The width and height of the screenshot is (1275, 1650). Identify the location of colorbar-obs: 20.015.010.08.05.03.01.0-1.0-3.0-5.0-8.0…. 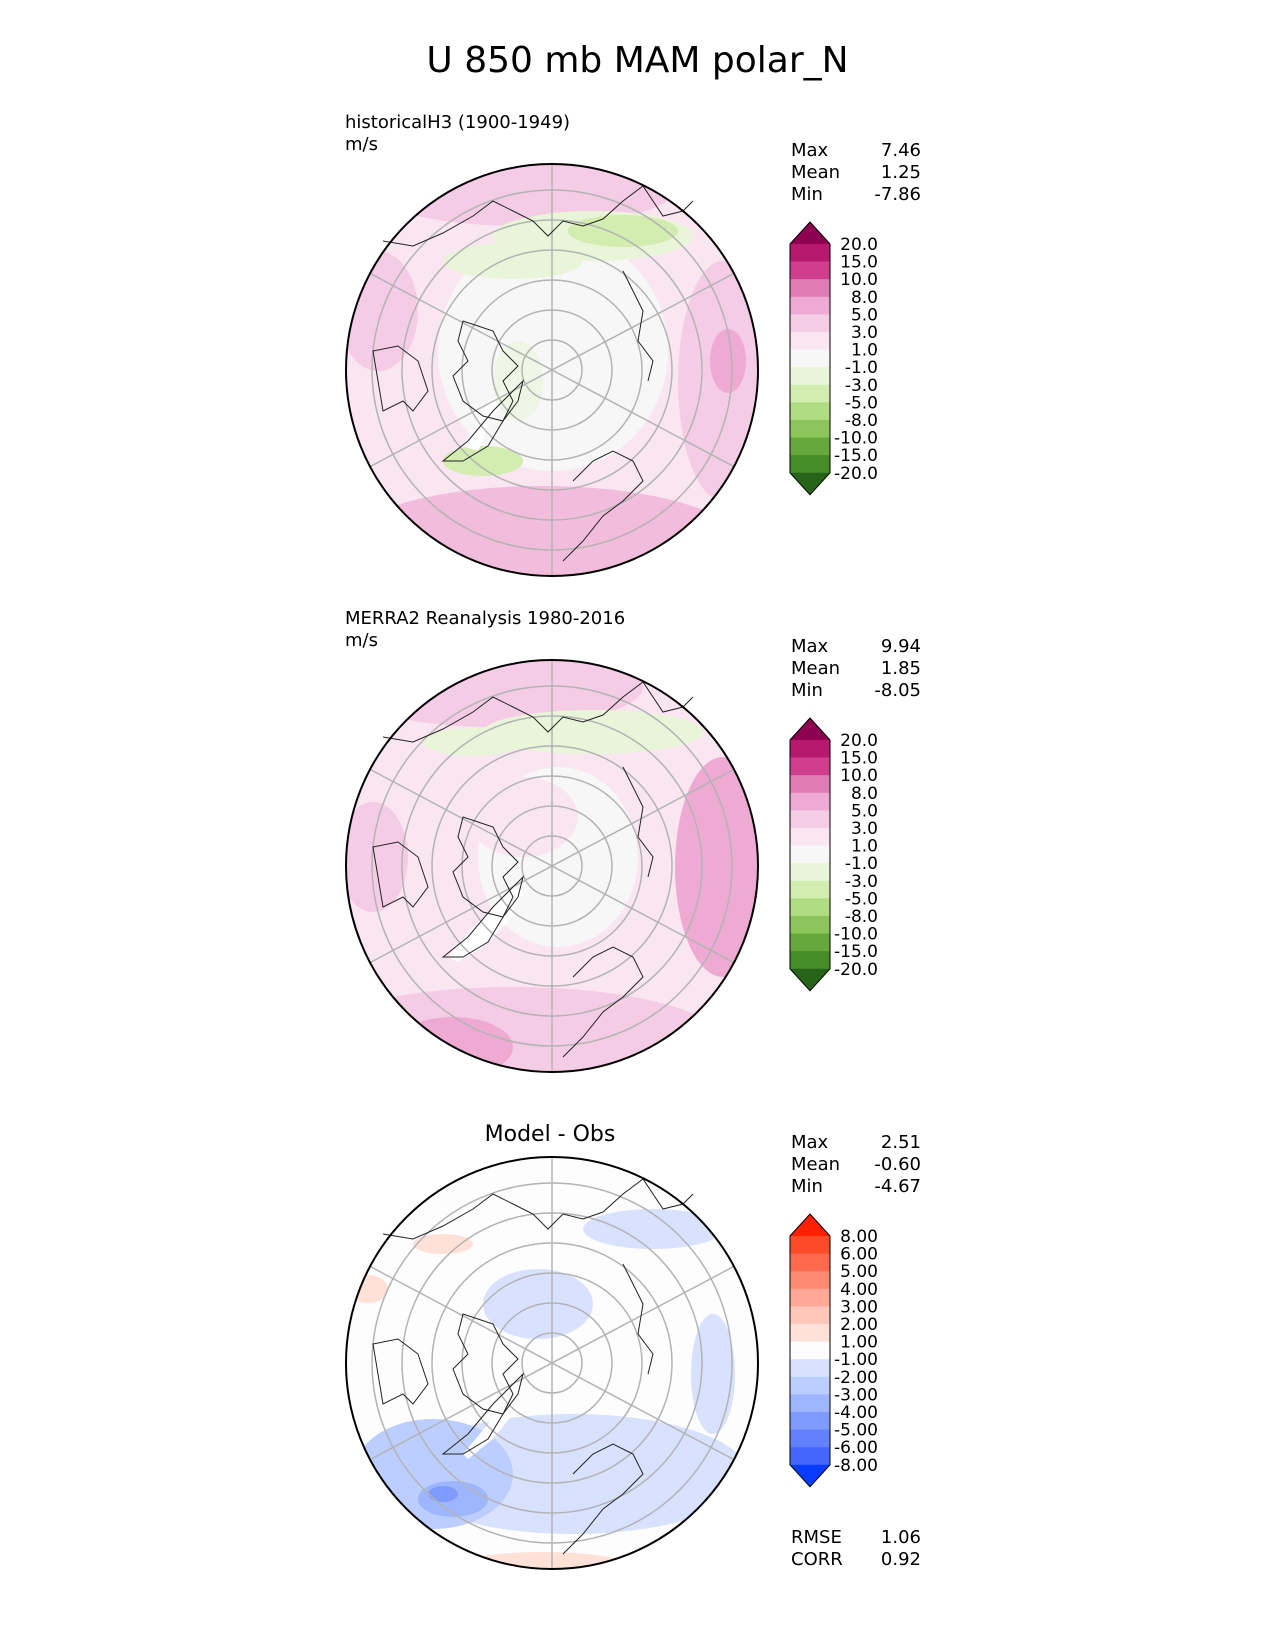
(833, 854).